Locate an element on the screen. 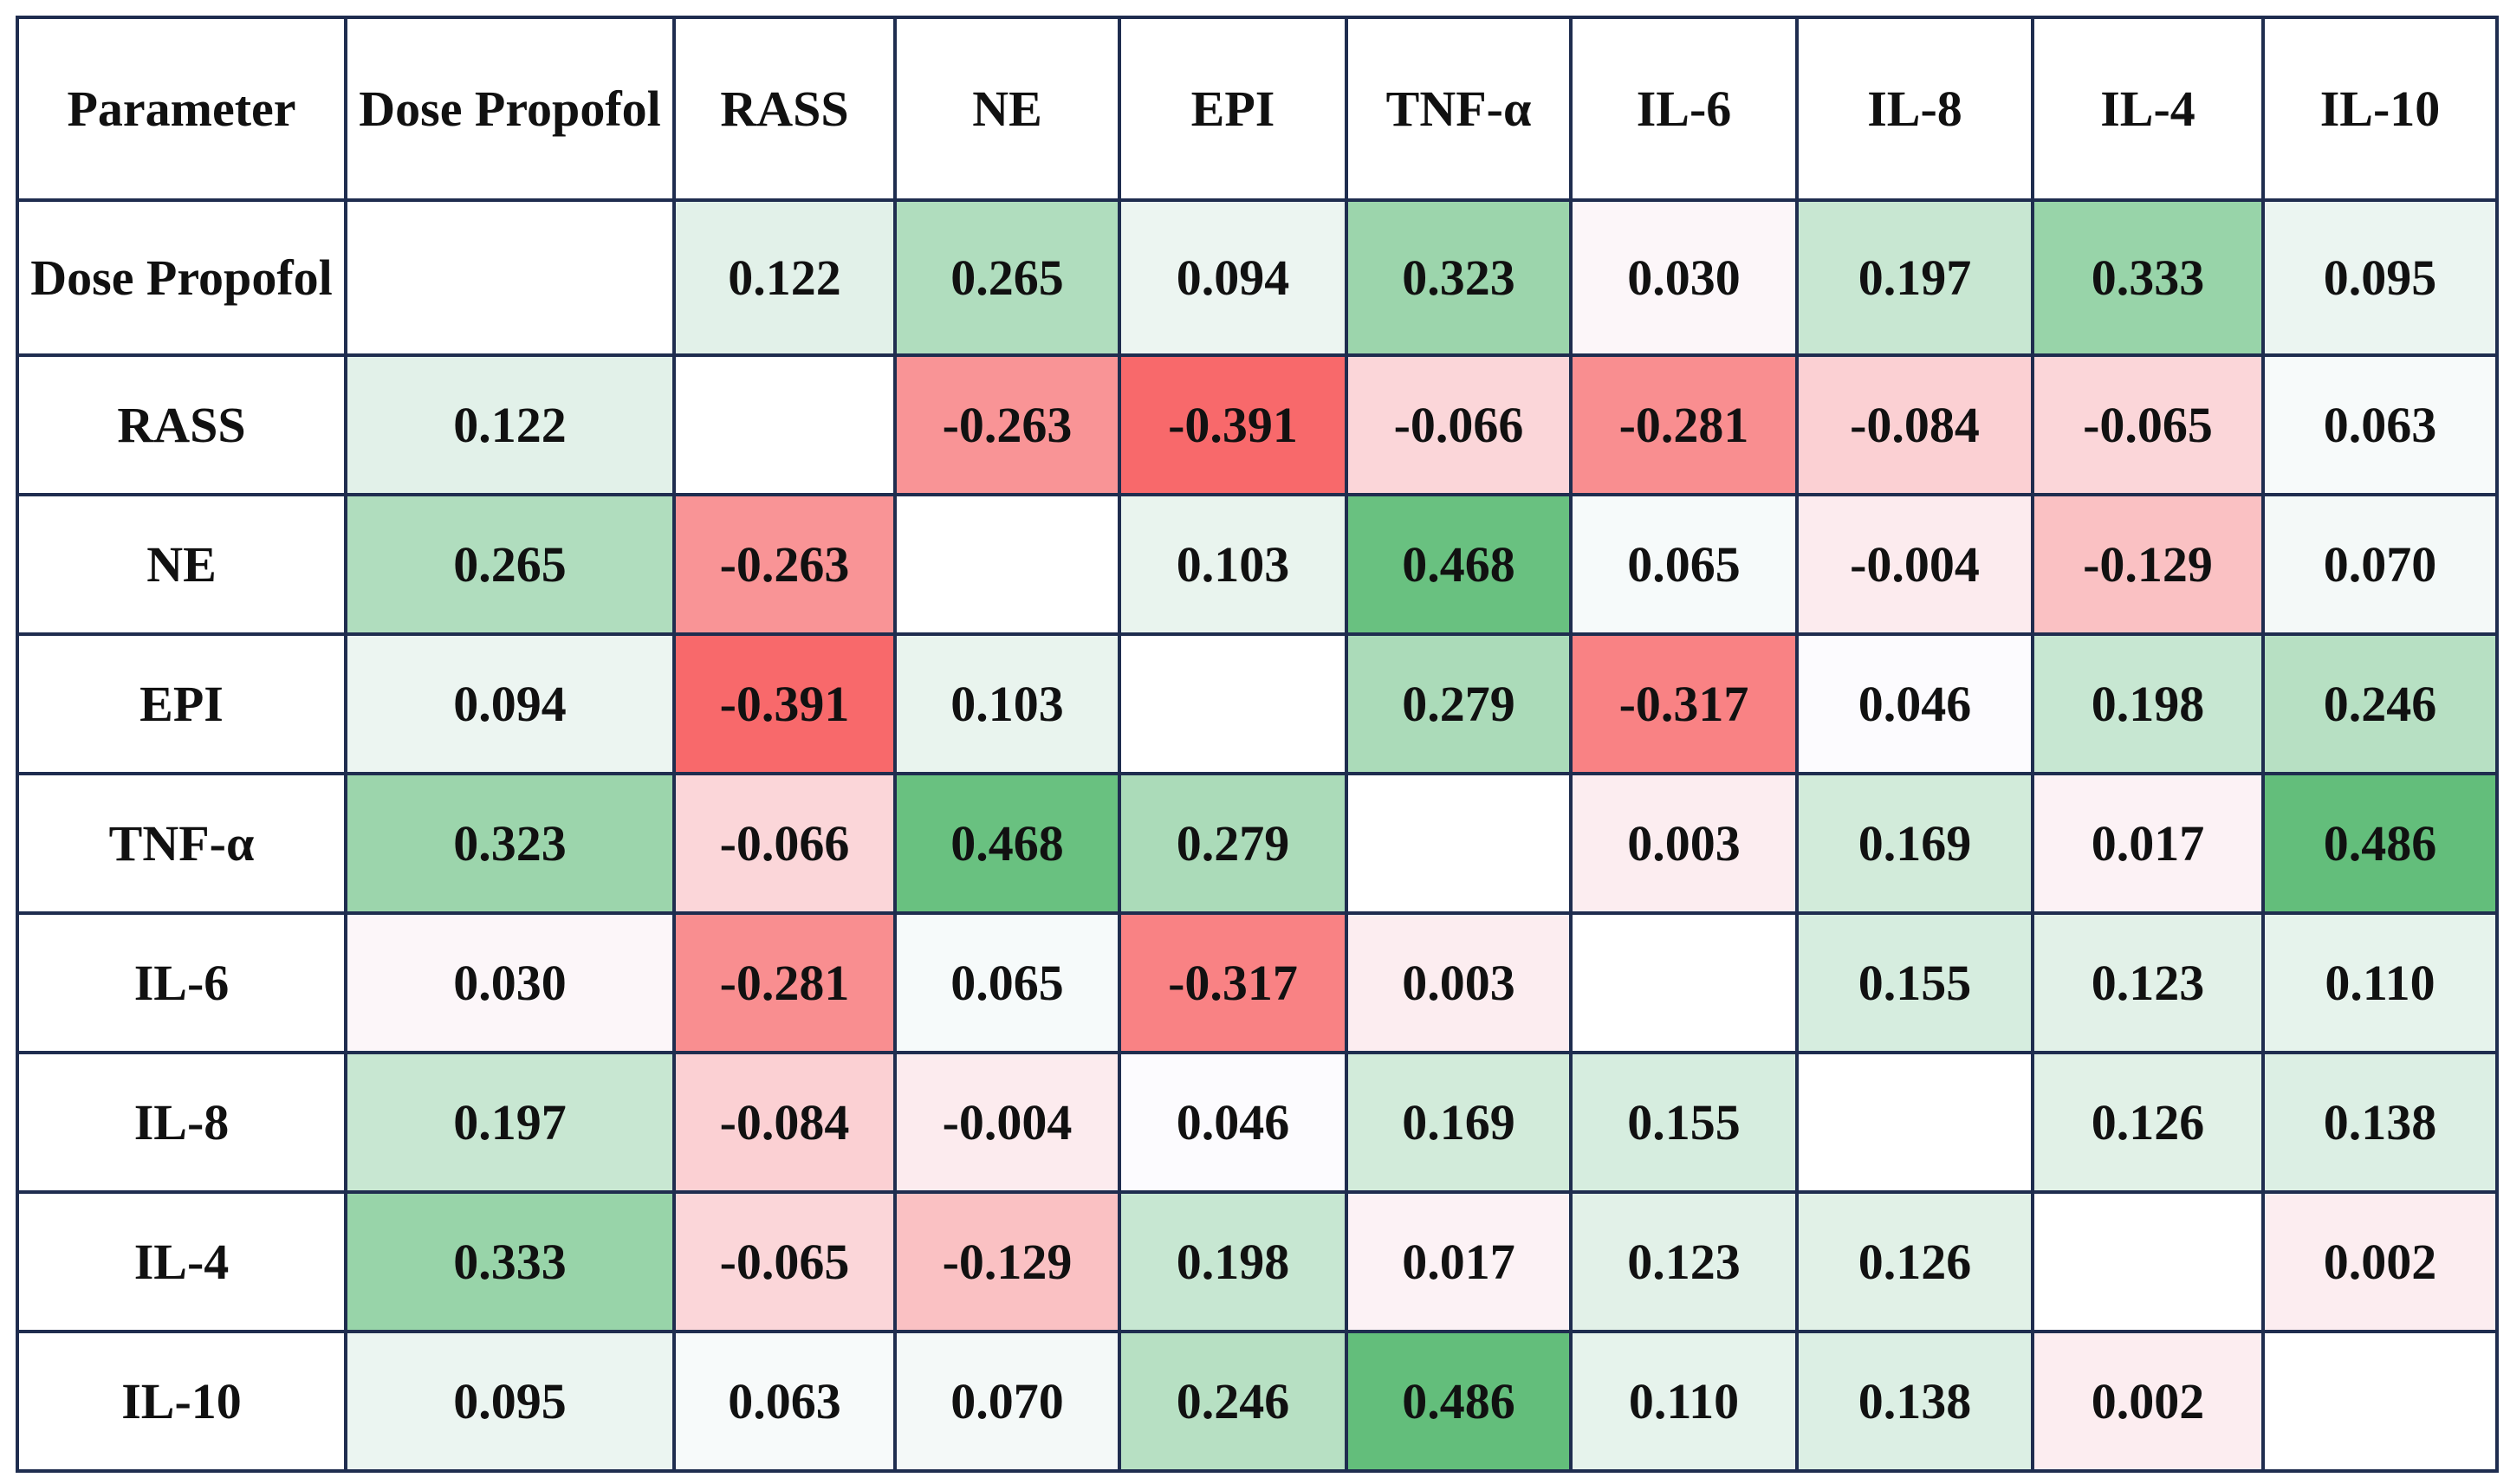  row-header: IL-4 is located at coordinates (181, 1261).